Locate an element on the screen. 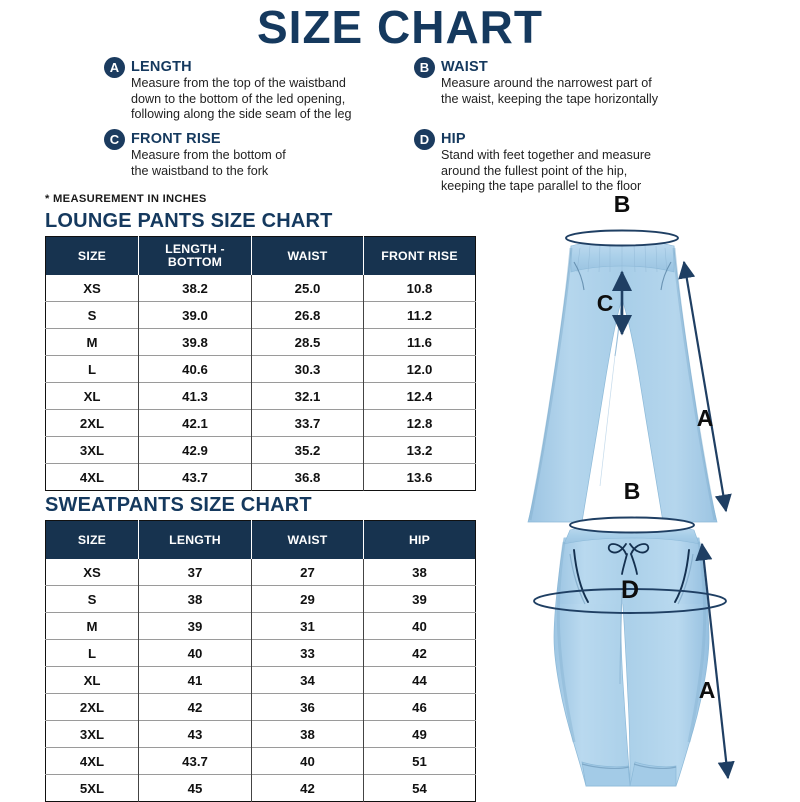 The image size is (800, 802). cell-length: 38 is located at coordinates (195, 599).